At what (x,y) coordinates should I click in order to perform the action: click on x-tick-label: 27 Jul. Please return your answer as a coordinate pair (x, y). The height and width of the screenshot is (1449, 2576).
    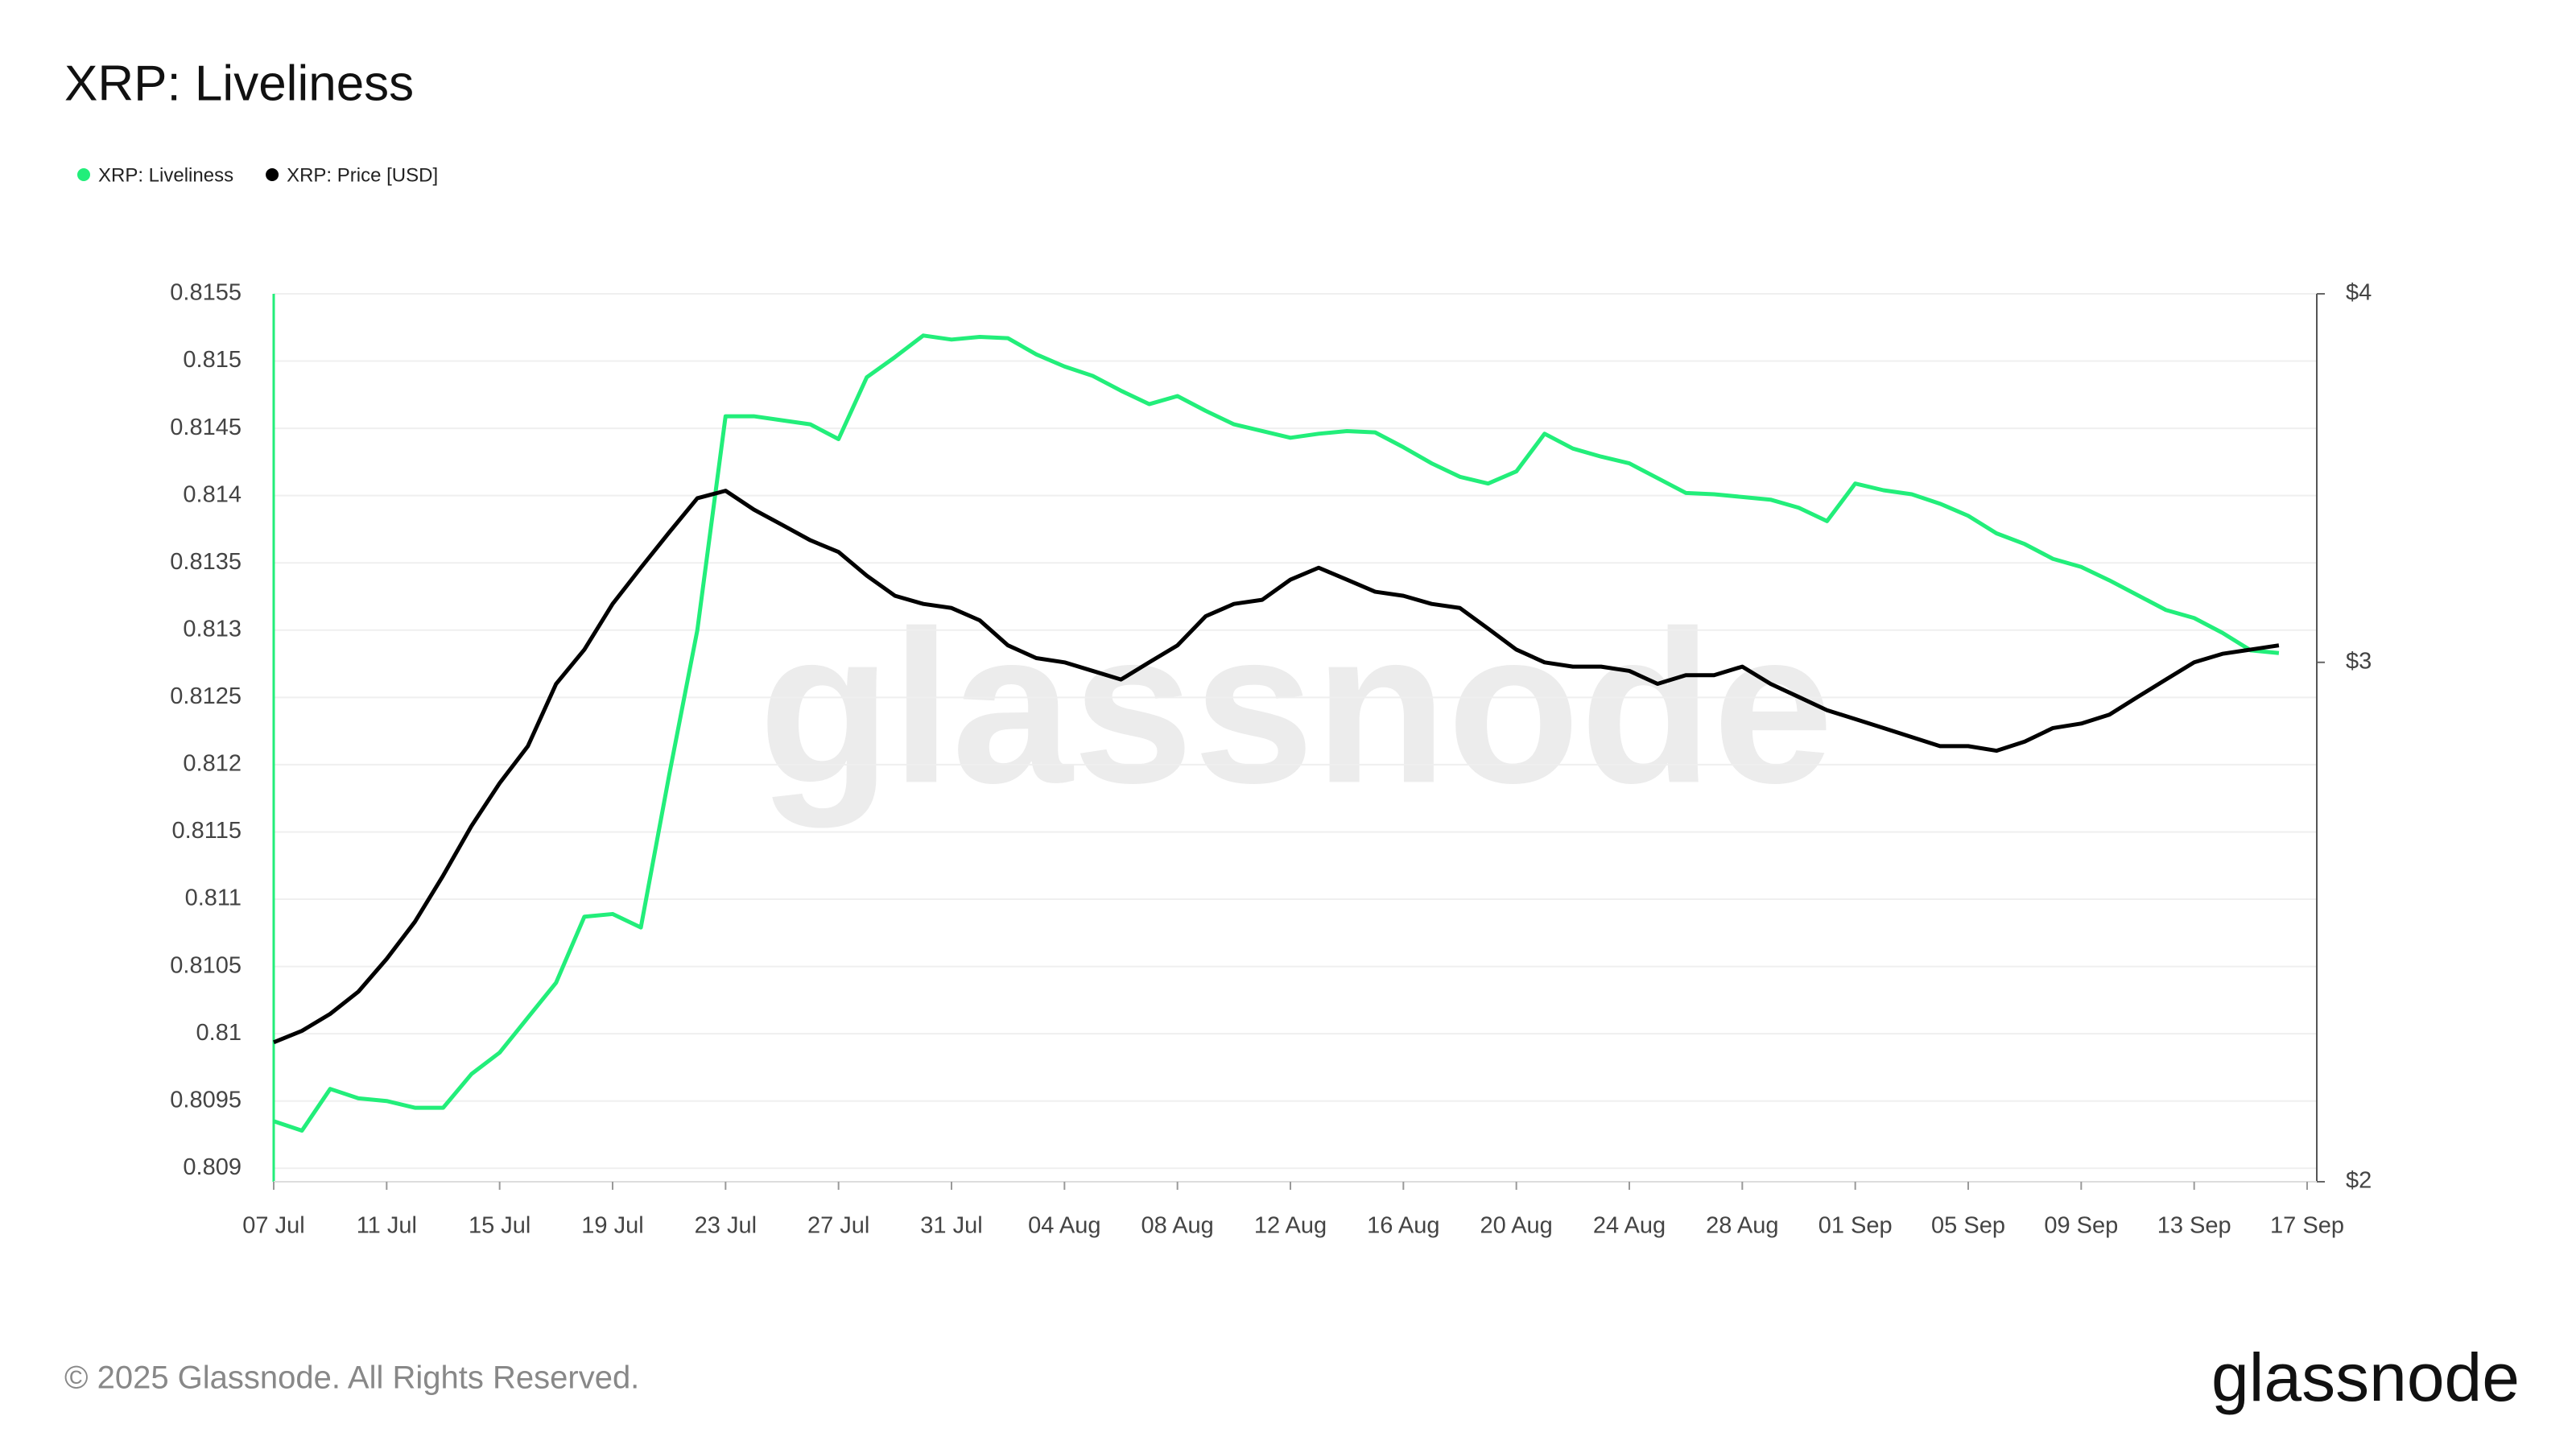
    Looking at the image, I should click on (838, 1226).